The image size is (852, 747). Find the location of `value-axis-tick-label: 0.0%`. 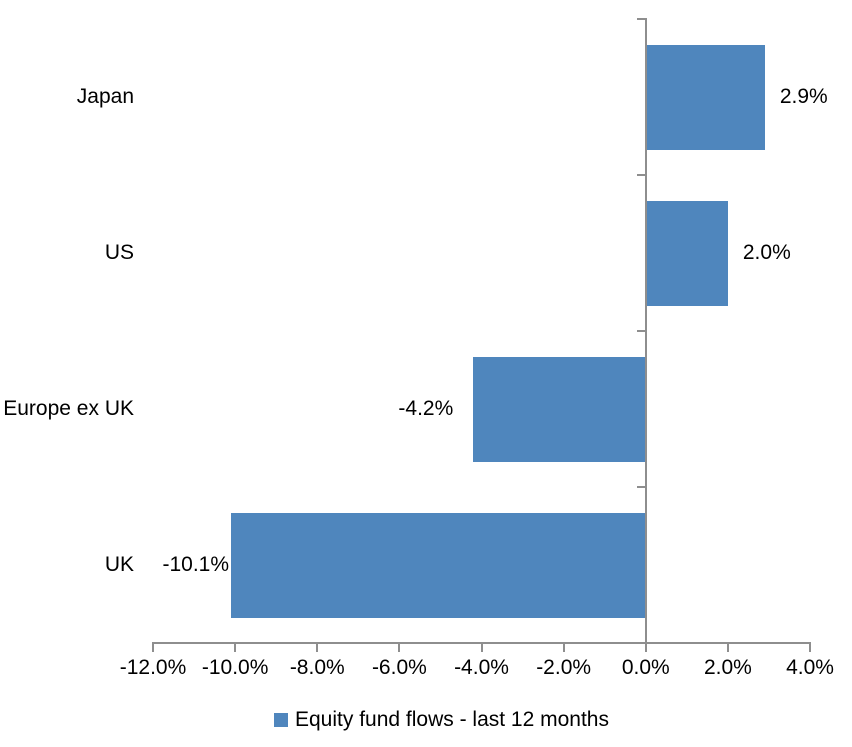

value-axis-tick-label: 0.0% is located at coordinates (645, 667).